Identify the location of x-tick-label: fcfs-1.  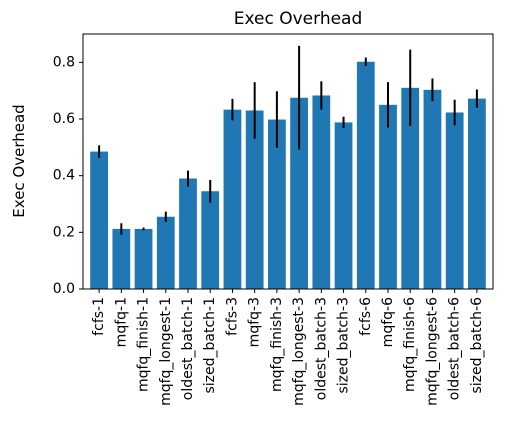
(99, 316).